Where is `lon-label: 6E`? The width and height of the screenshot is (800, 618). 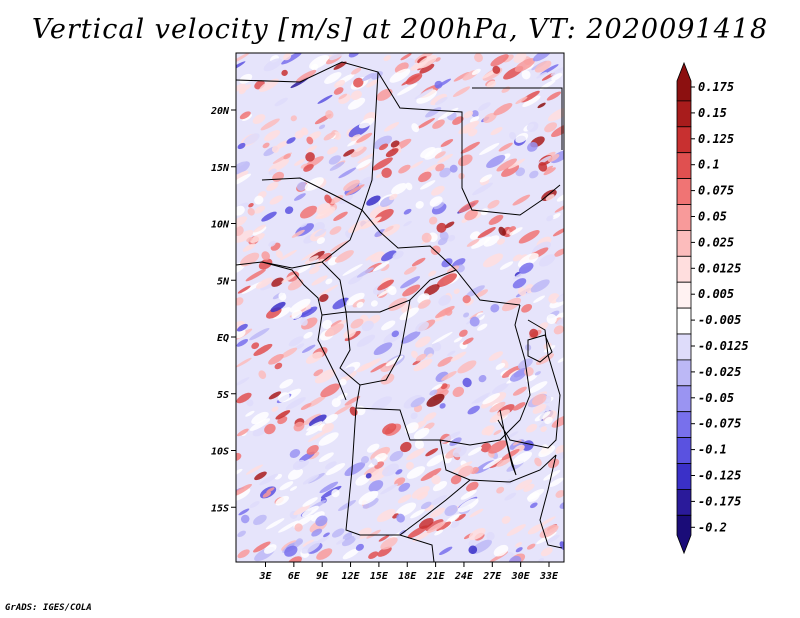 lon-label: 6E is located at coordinates (294, 576).